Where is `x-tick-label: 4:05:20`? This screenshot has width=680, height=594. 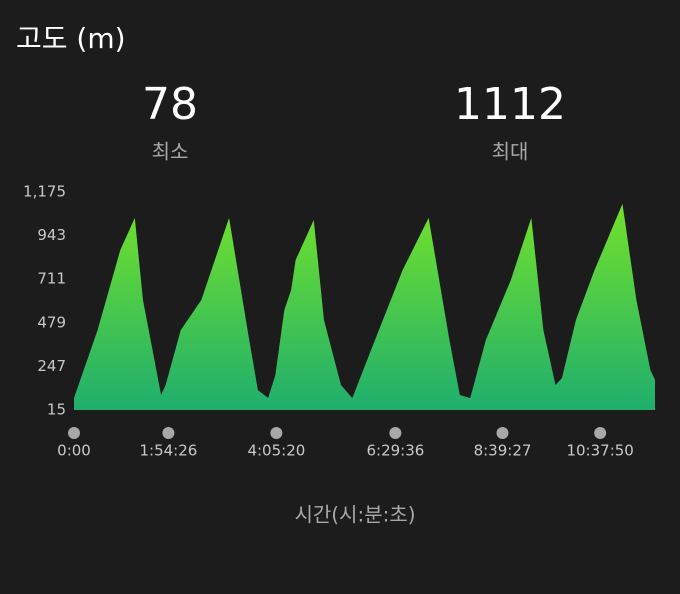
x-tick-label: 4:05:20 is located at coordinates (276, 451).